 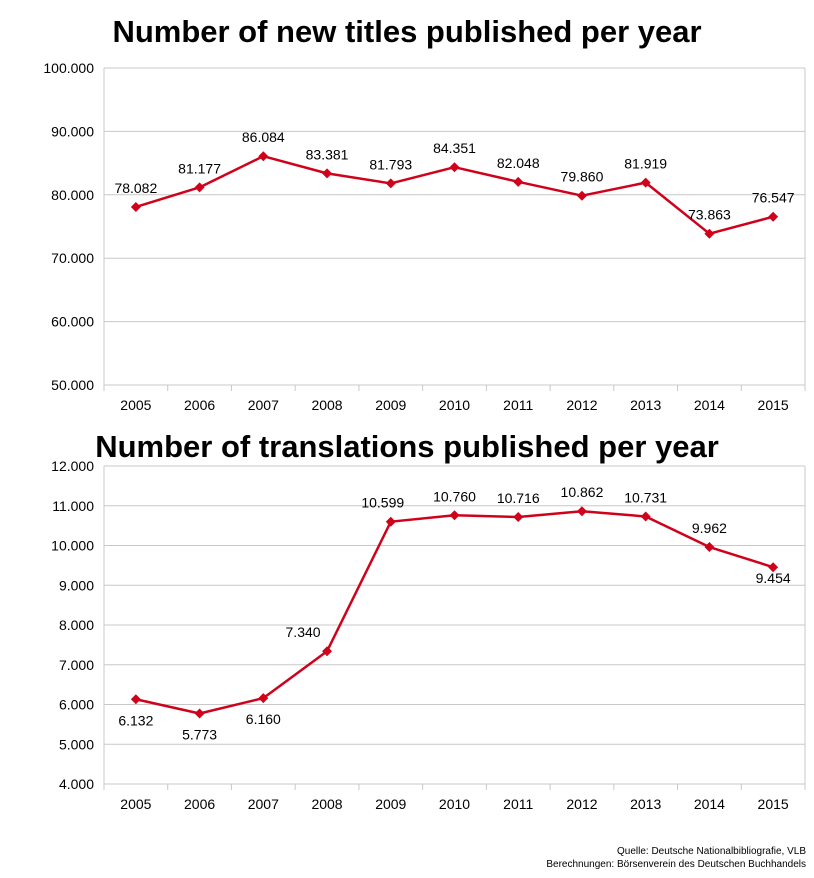 I want to click on y-tick-label: 4.000, so click(x=76, y=784).